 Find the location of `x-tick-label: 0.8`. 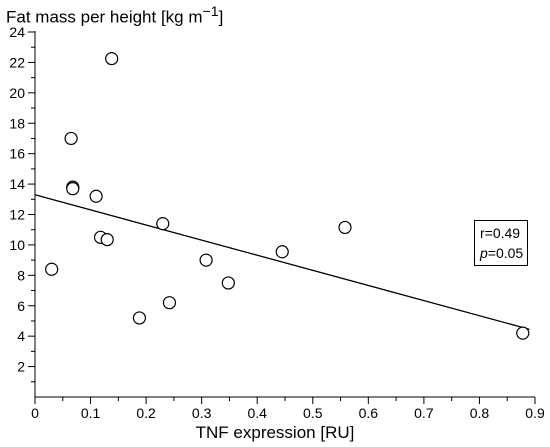

x-tick-label: 0.8 is located at coordinates (480, 413).